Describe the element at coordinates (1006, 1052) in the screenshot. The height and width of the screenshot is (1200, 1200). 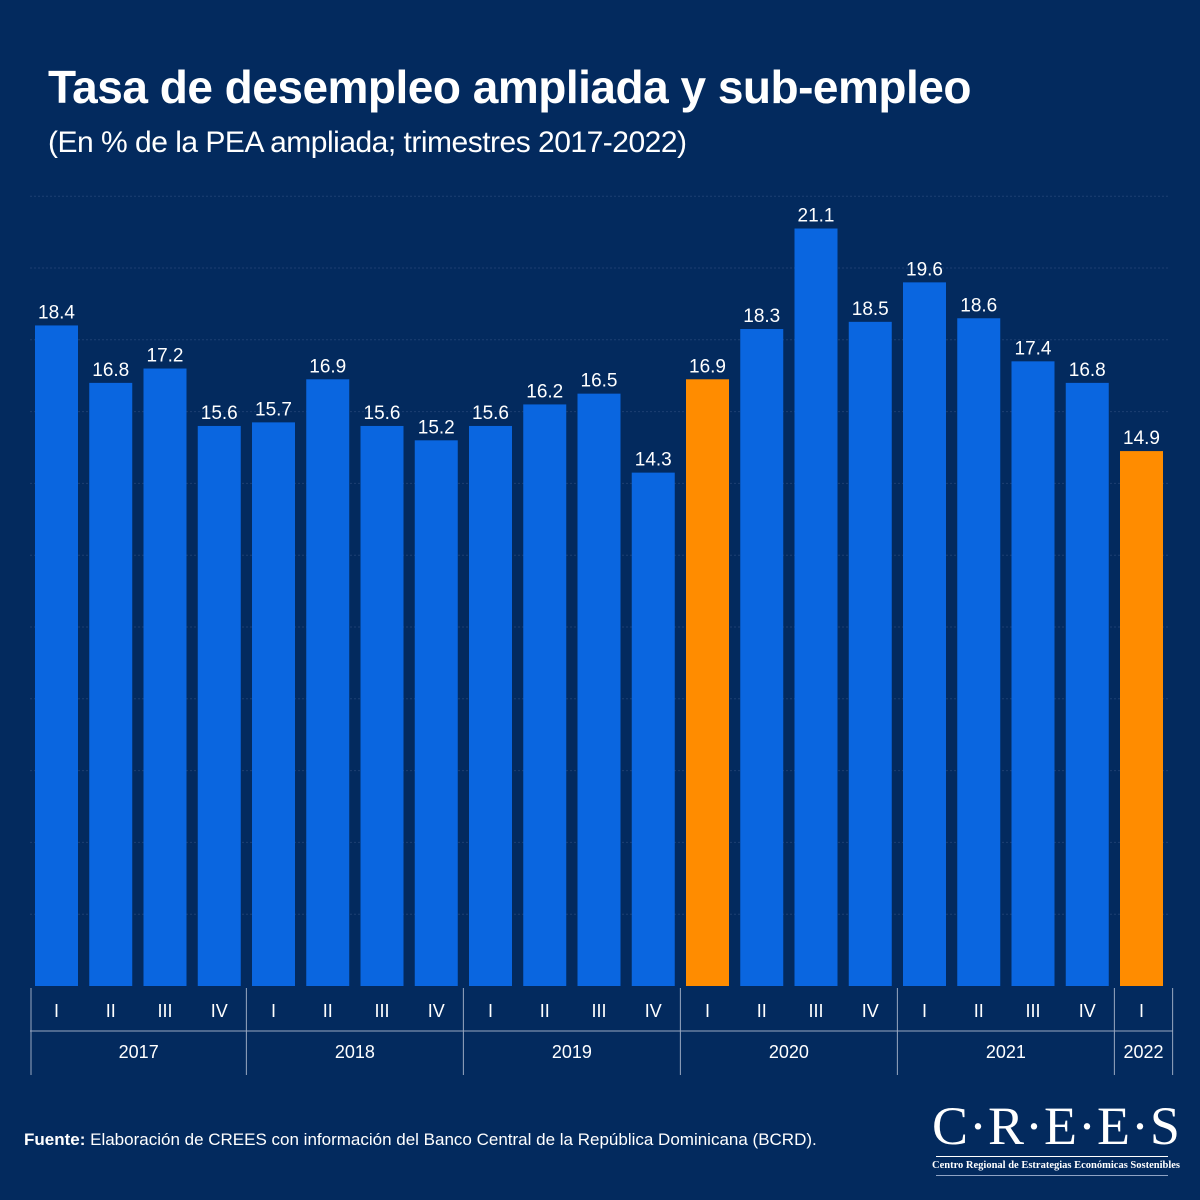
I see `year-label: 2021` at that location.